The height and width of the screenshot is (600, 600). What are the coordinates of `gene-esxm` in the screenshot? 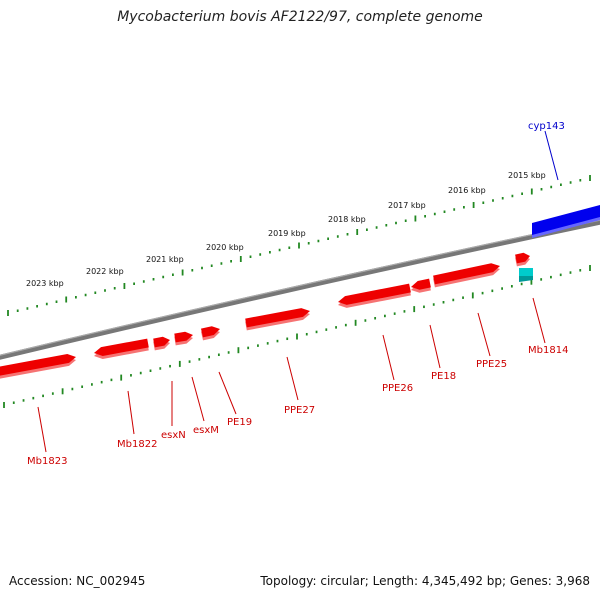 It's located at (183, 338).